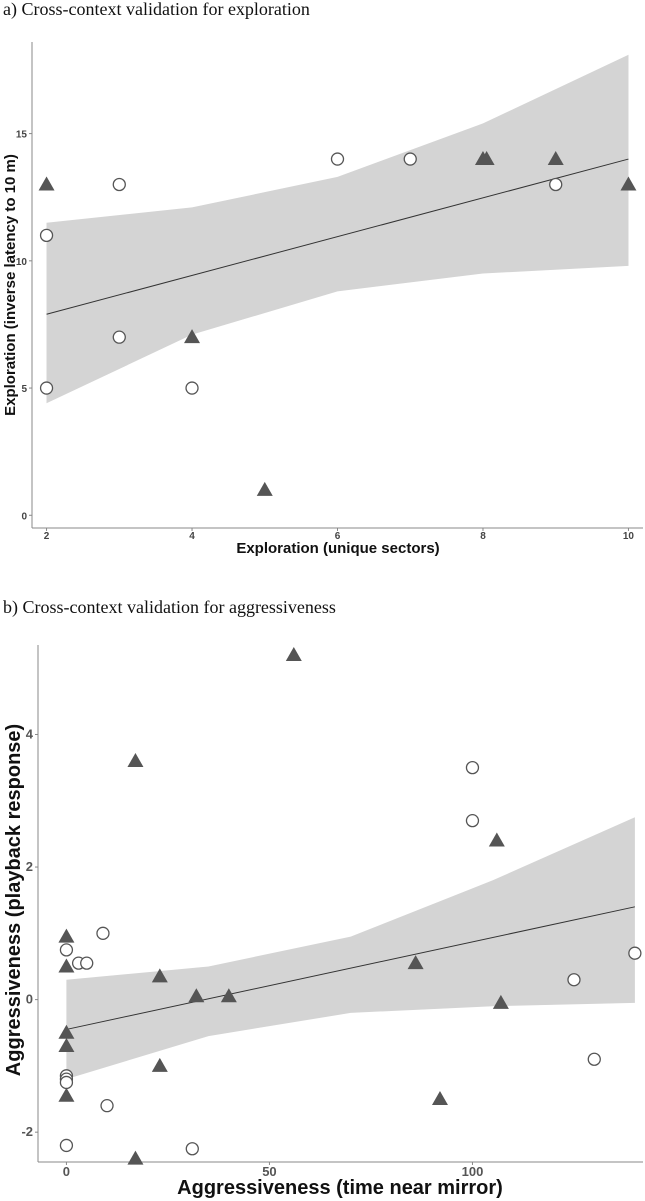  Describe the element at coordinates (29, 932) in the screenshot. I see `panel-b-y-ticks: -2 0 2 4` at that location.